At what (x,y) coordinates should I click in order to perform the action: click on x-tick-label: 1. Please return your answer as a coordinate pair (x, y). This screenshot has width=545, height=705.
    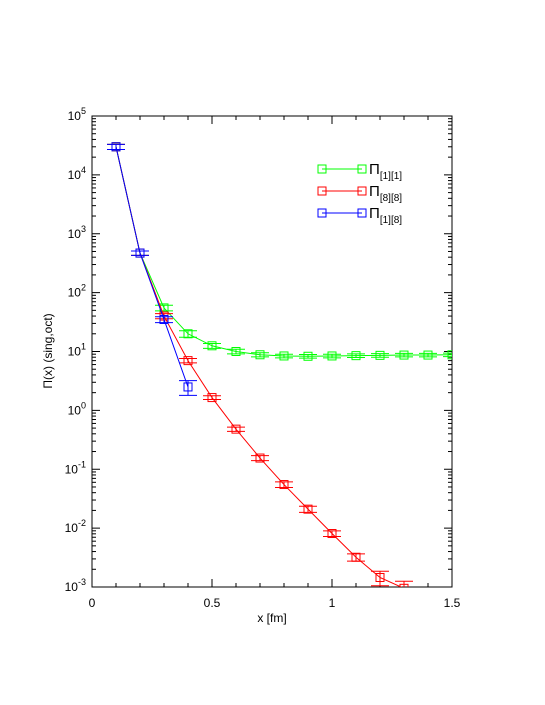
    Looking at the image, I should click on (332, 603).